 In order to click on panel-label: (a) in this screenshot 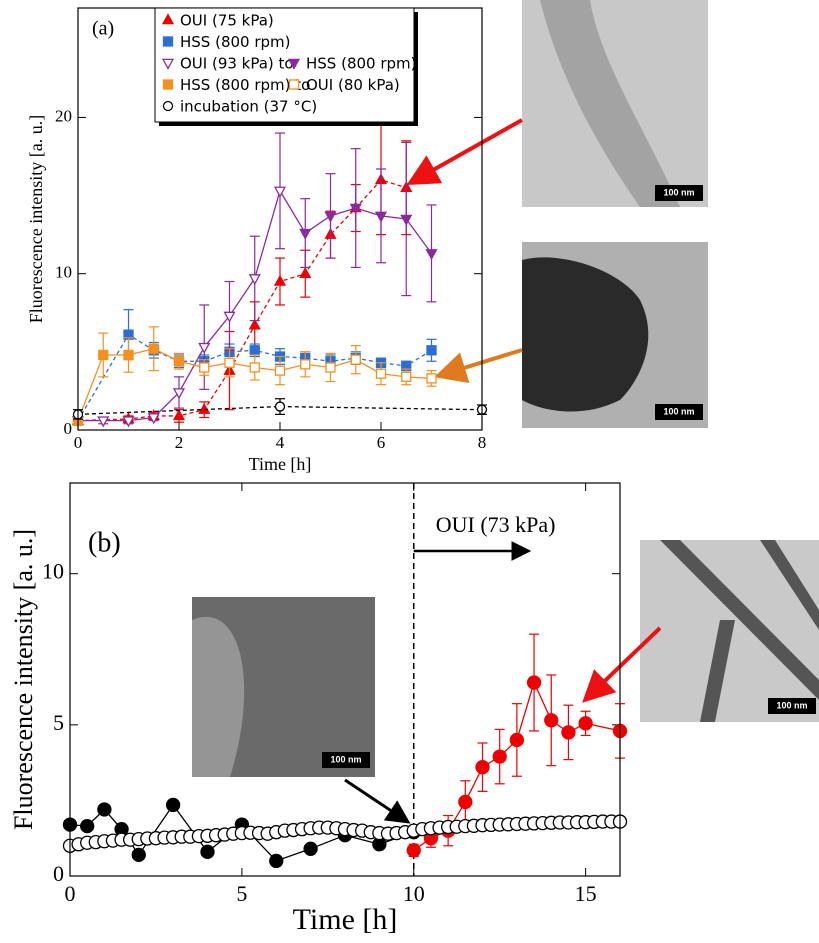, I will do `click(103, 29)`.